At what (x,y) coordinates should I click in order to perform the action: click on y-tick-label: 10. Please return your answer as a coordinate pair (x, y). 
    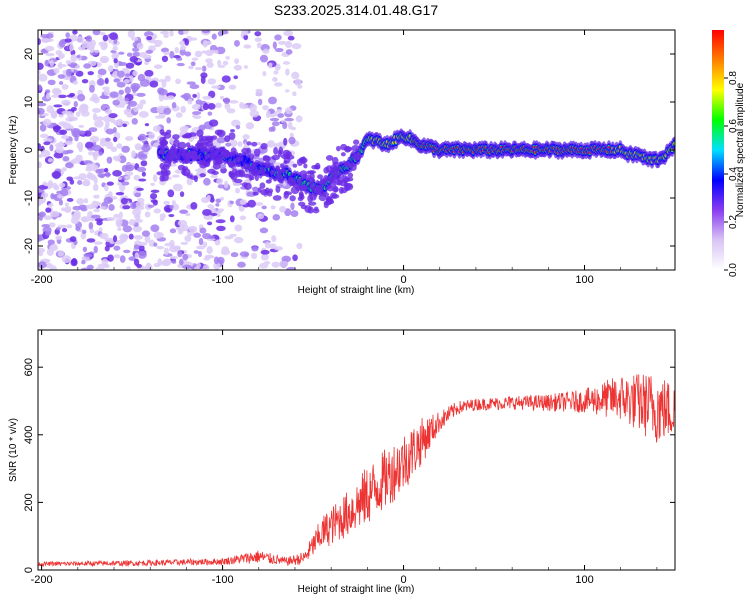
    Looking at the image, I should click on (29, 102).